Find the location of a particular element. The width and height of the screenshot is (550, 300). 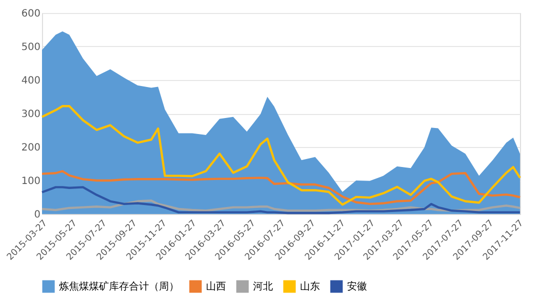

y-tick-label: 300 is located at coordinates (30, 114).